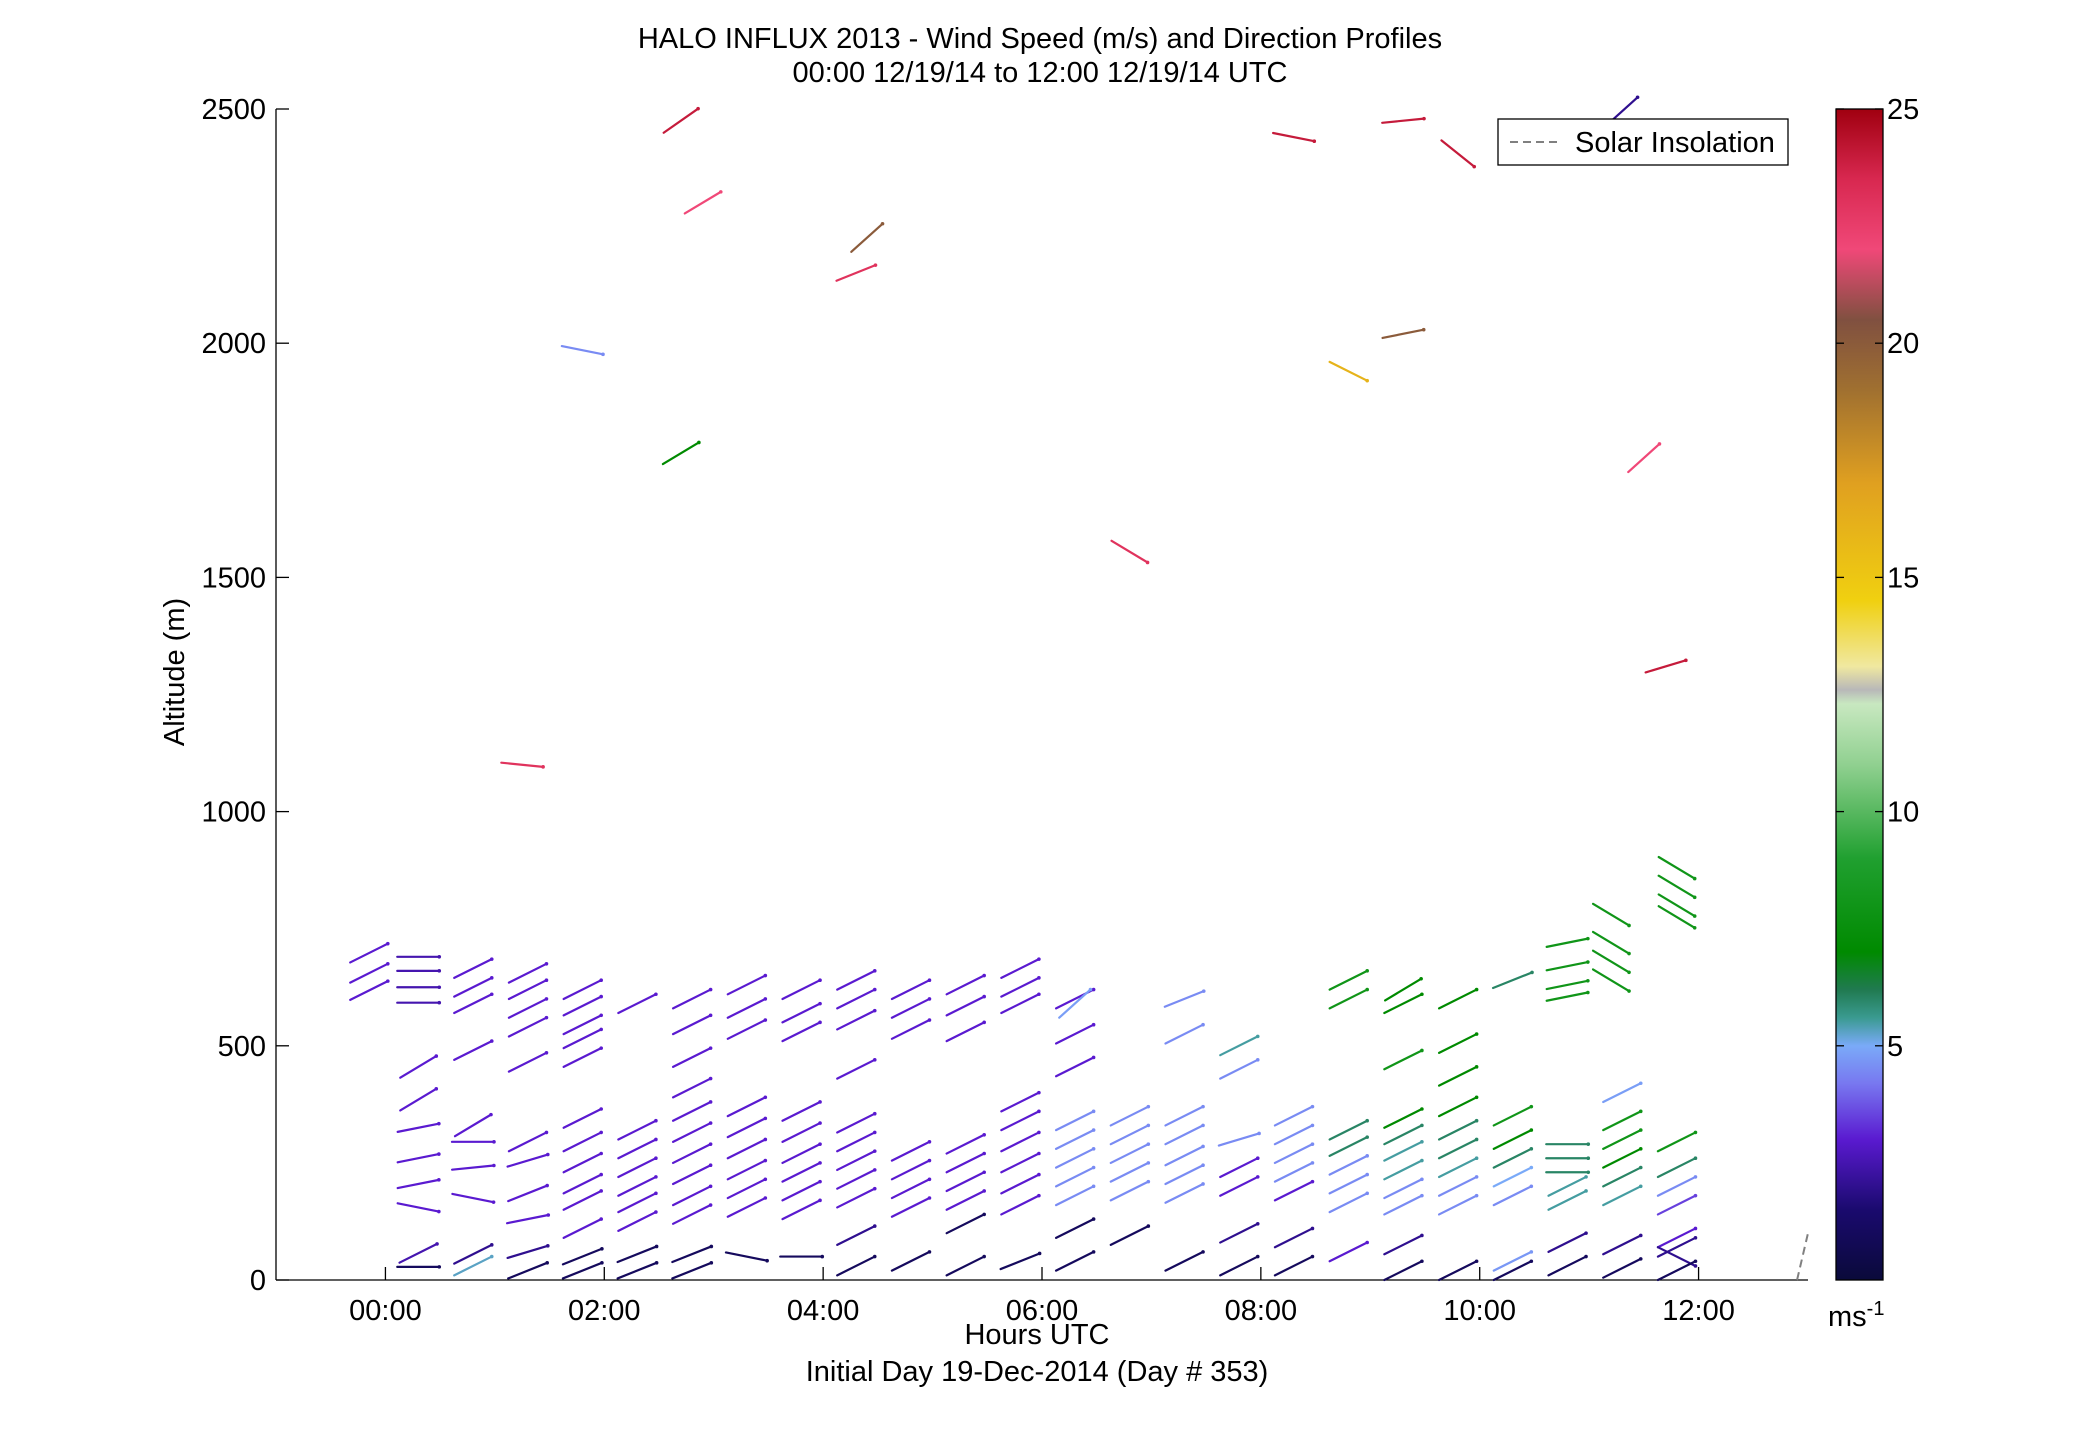 Image resolution: width=2098 pixels, height=1430 pixels. I want to click on colorbar-tick-label: 5, so click(1895, 1047).